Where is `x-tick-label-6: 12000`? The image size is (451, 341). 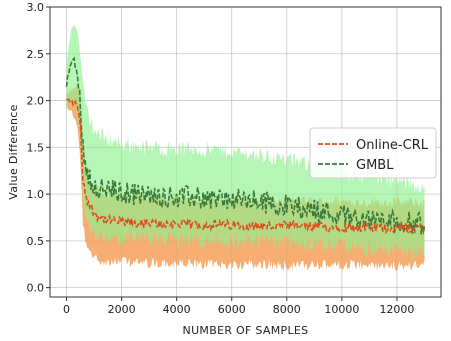
x-tick-label-6: 12000 is located at coordinates (396, 309).